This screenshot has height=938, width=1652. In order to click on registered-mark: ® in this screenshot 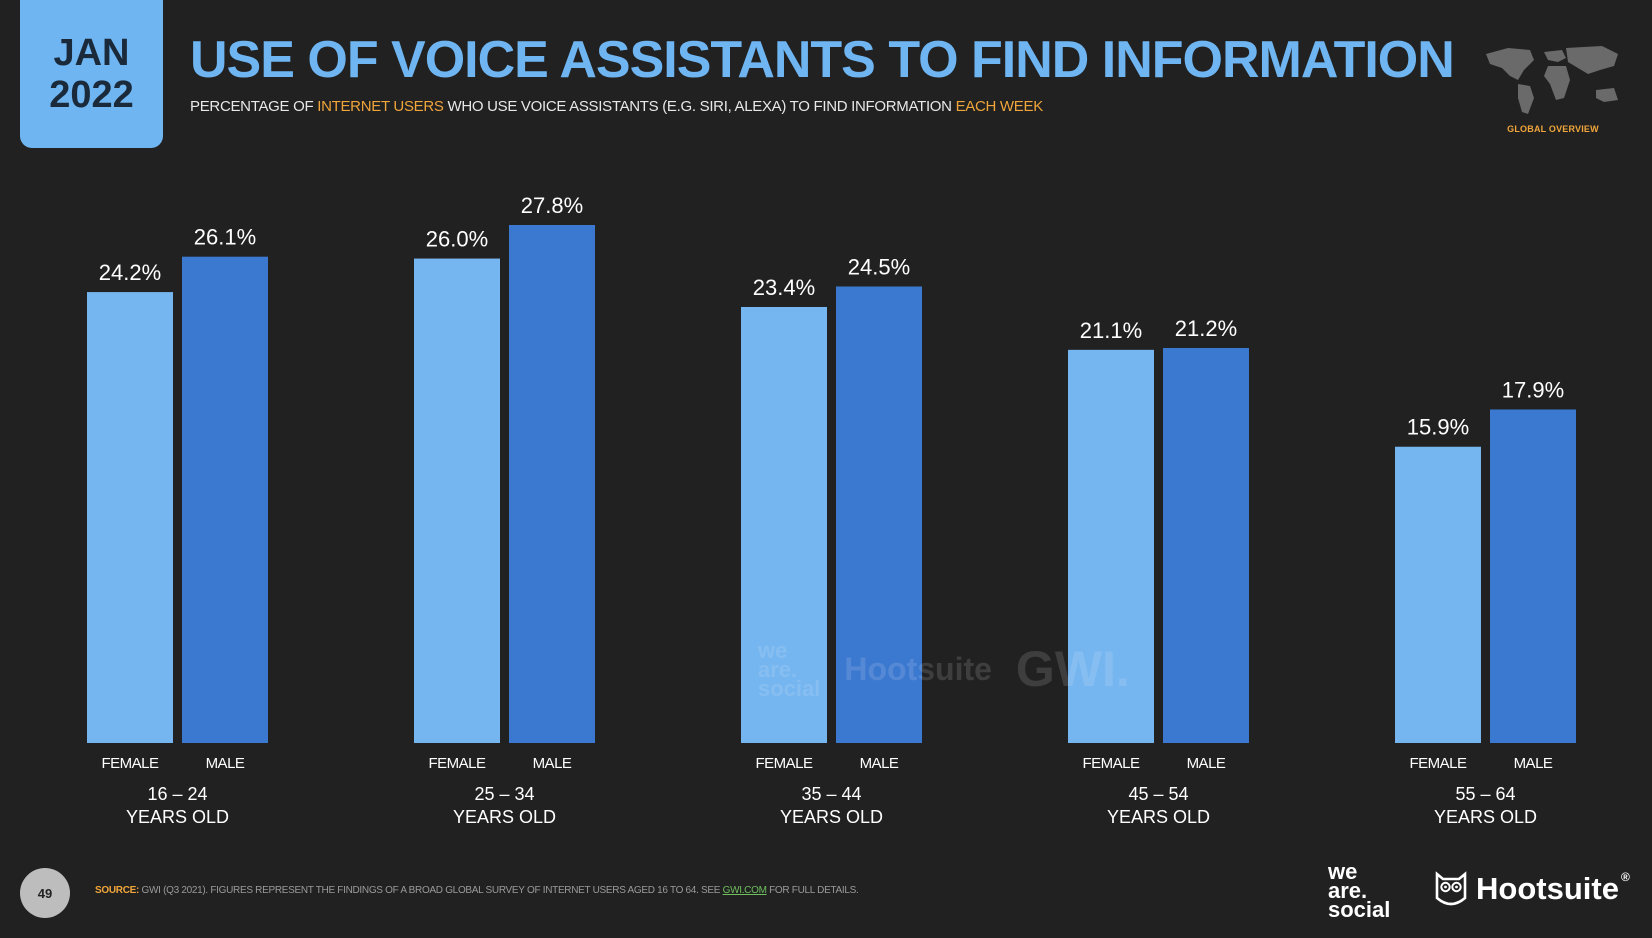, I will do `click(1625, 877)`.